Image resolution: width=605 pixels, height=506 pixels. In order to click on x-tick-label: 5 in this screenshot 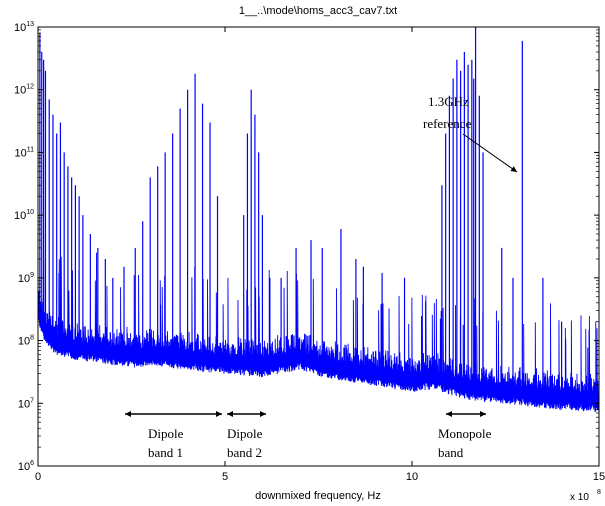, I will do `click(225, 477)`.